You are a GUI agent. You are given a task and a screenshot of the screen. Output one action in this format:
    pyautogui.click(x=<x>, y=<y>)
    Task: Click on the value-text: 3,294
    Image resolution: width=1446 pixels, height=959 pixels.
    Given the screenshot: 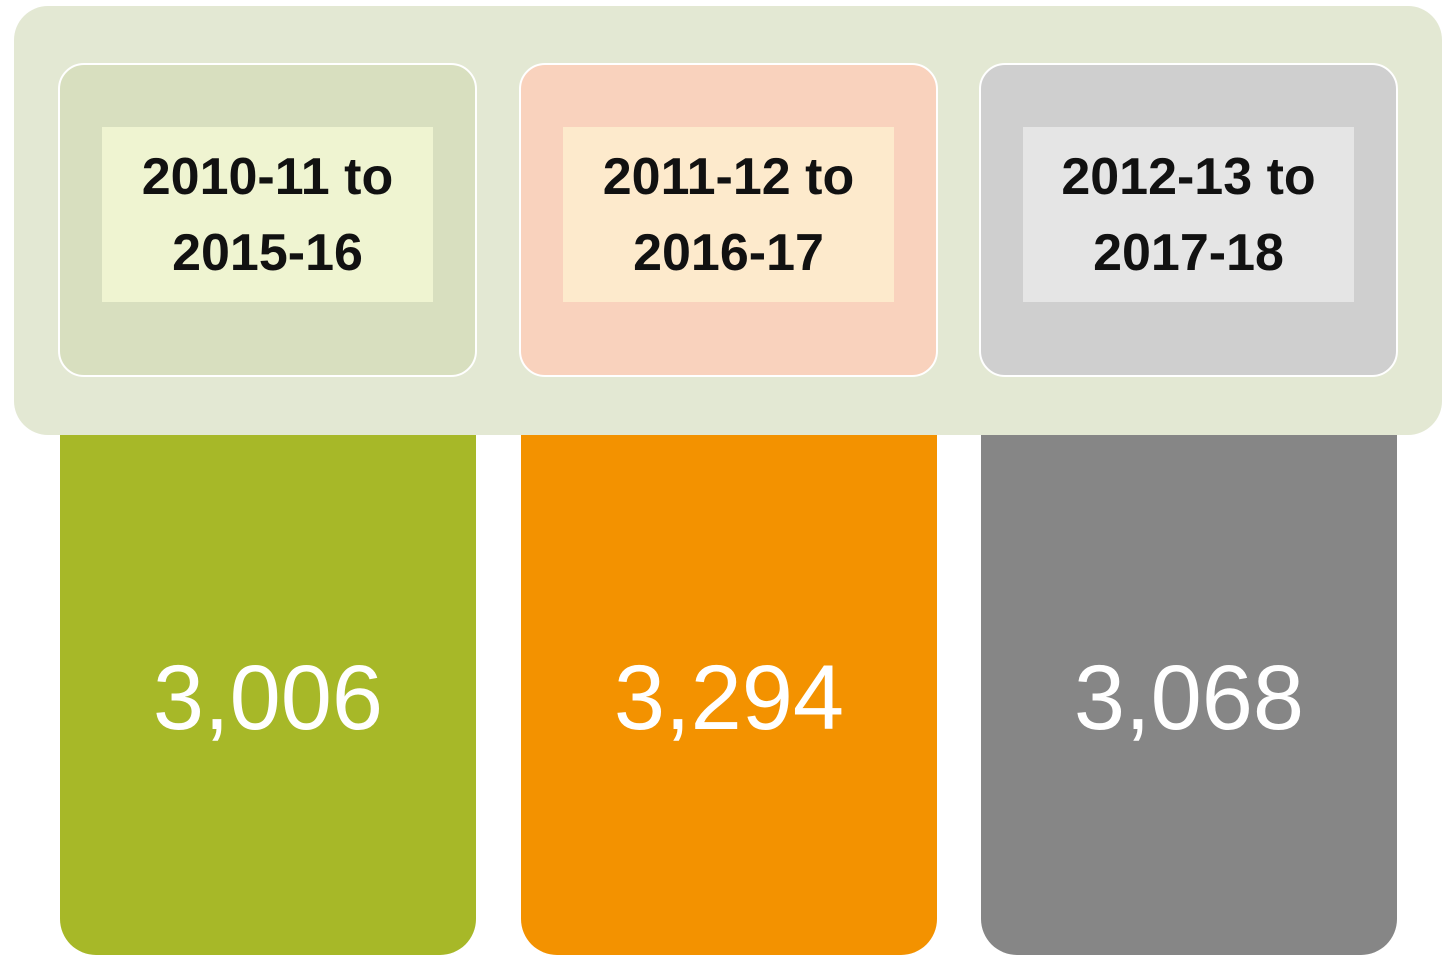 What is the action you would take?
    pyautogui.click(x=729, y=697)
    